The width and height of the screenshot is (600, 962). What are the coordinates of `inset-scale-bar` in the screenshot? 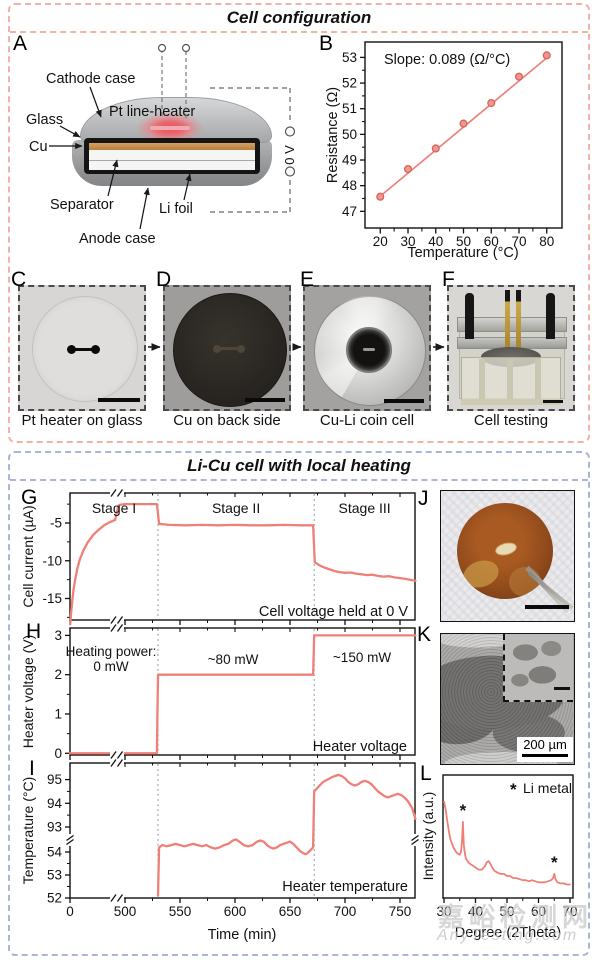 It's located at (562, 688).